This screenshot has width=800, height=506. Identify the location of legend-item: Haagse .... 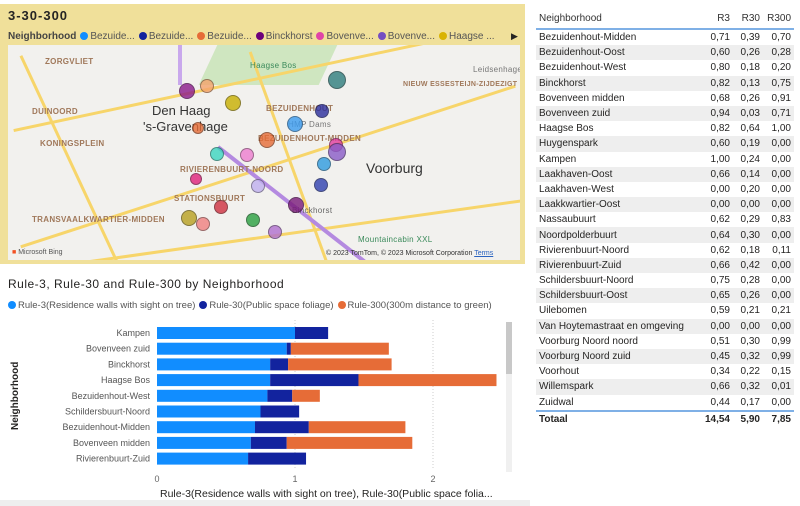
(467, 36).